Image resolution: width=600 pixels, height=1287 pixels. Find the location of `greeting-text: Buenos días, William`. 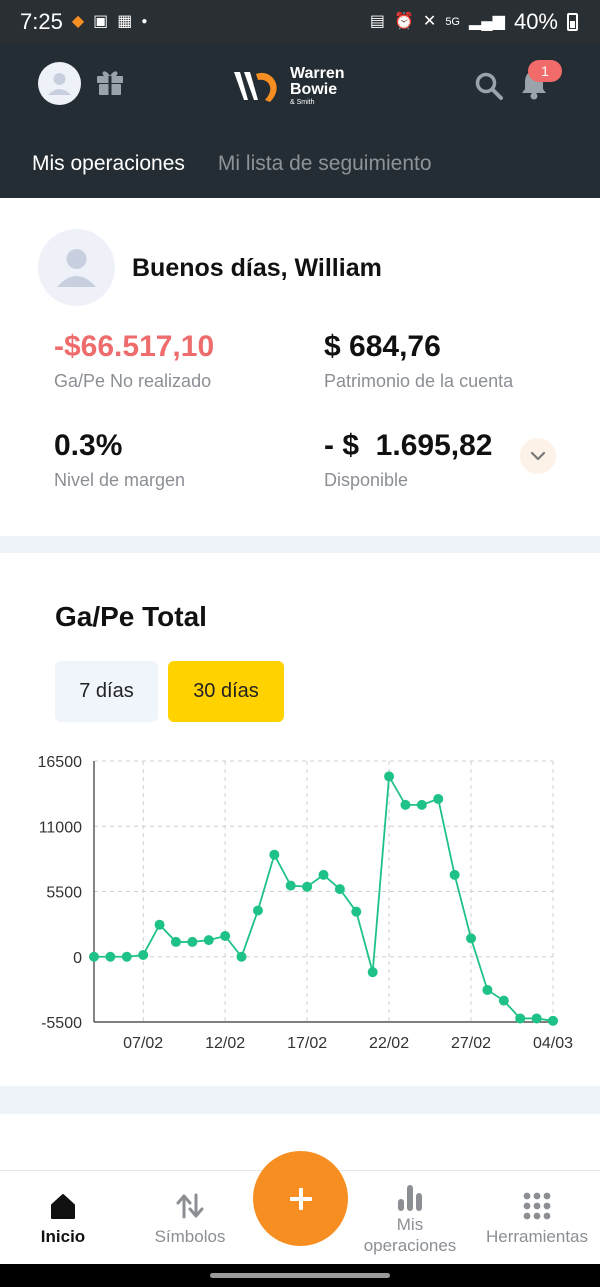

greeting-text: Buenos días, William is located at coordinates (257, 268).